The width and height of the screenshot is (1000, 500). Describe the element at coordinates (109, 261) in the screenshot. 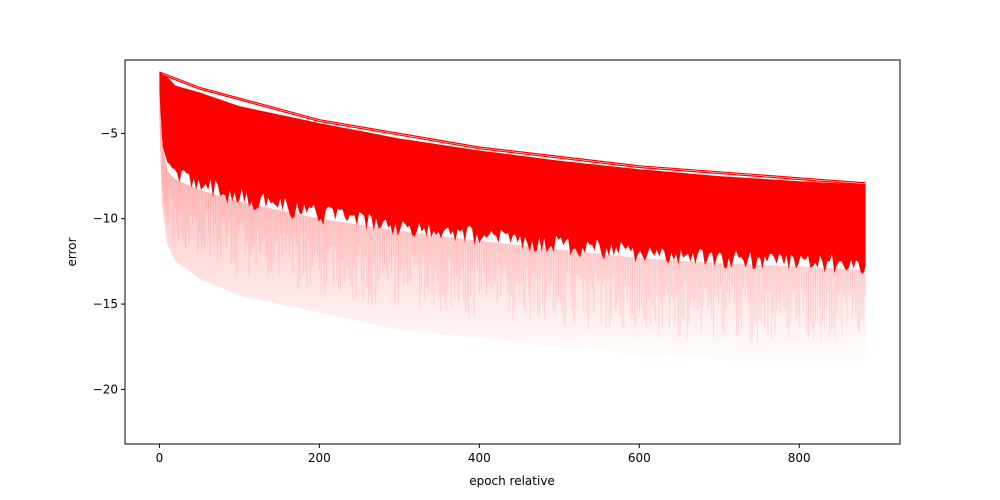

I see `y-axis: −5 −10 −15 −20` at that location.